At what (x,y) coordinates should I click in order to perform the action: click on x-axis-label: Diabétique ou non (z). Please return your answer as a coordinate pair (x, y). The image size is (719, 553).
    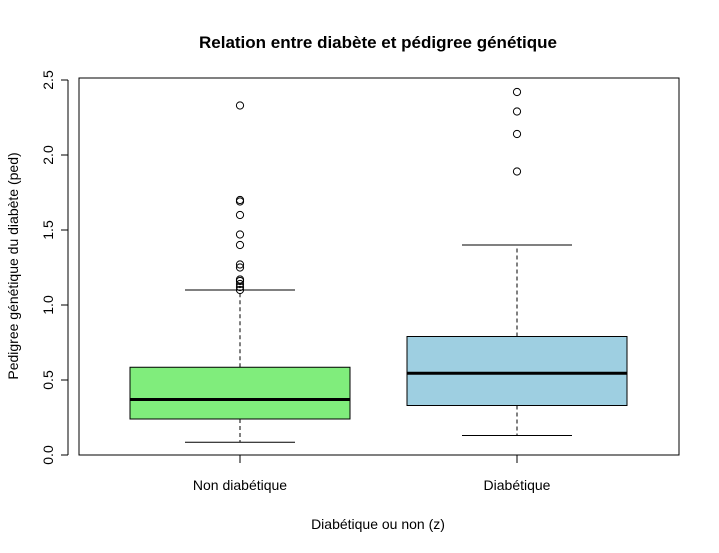
    Looking at the image, I should click on (378, 524).